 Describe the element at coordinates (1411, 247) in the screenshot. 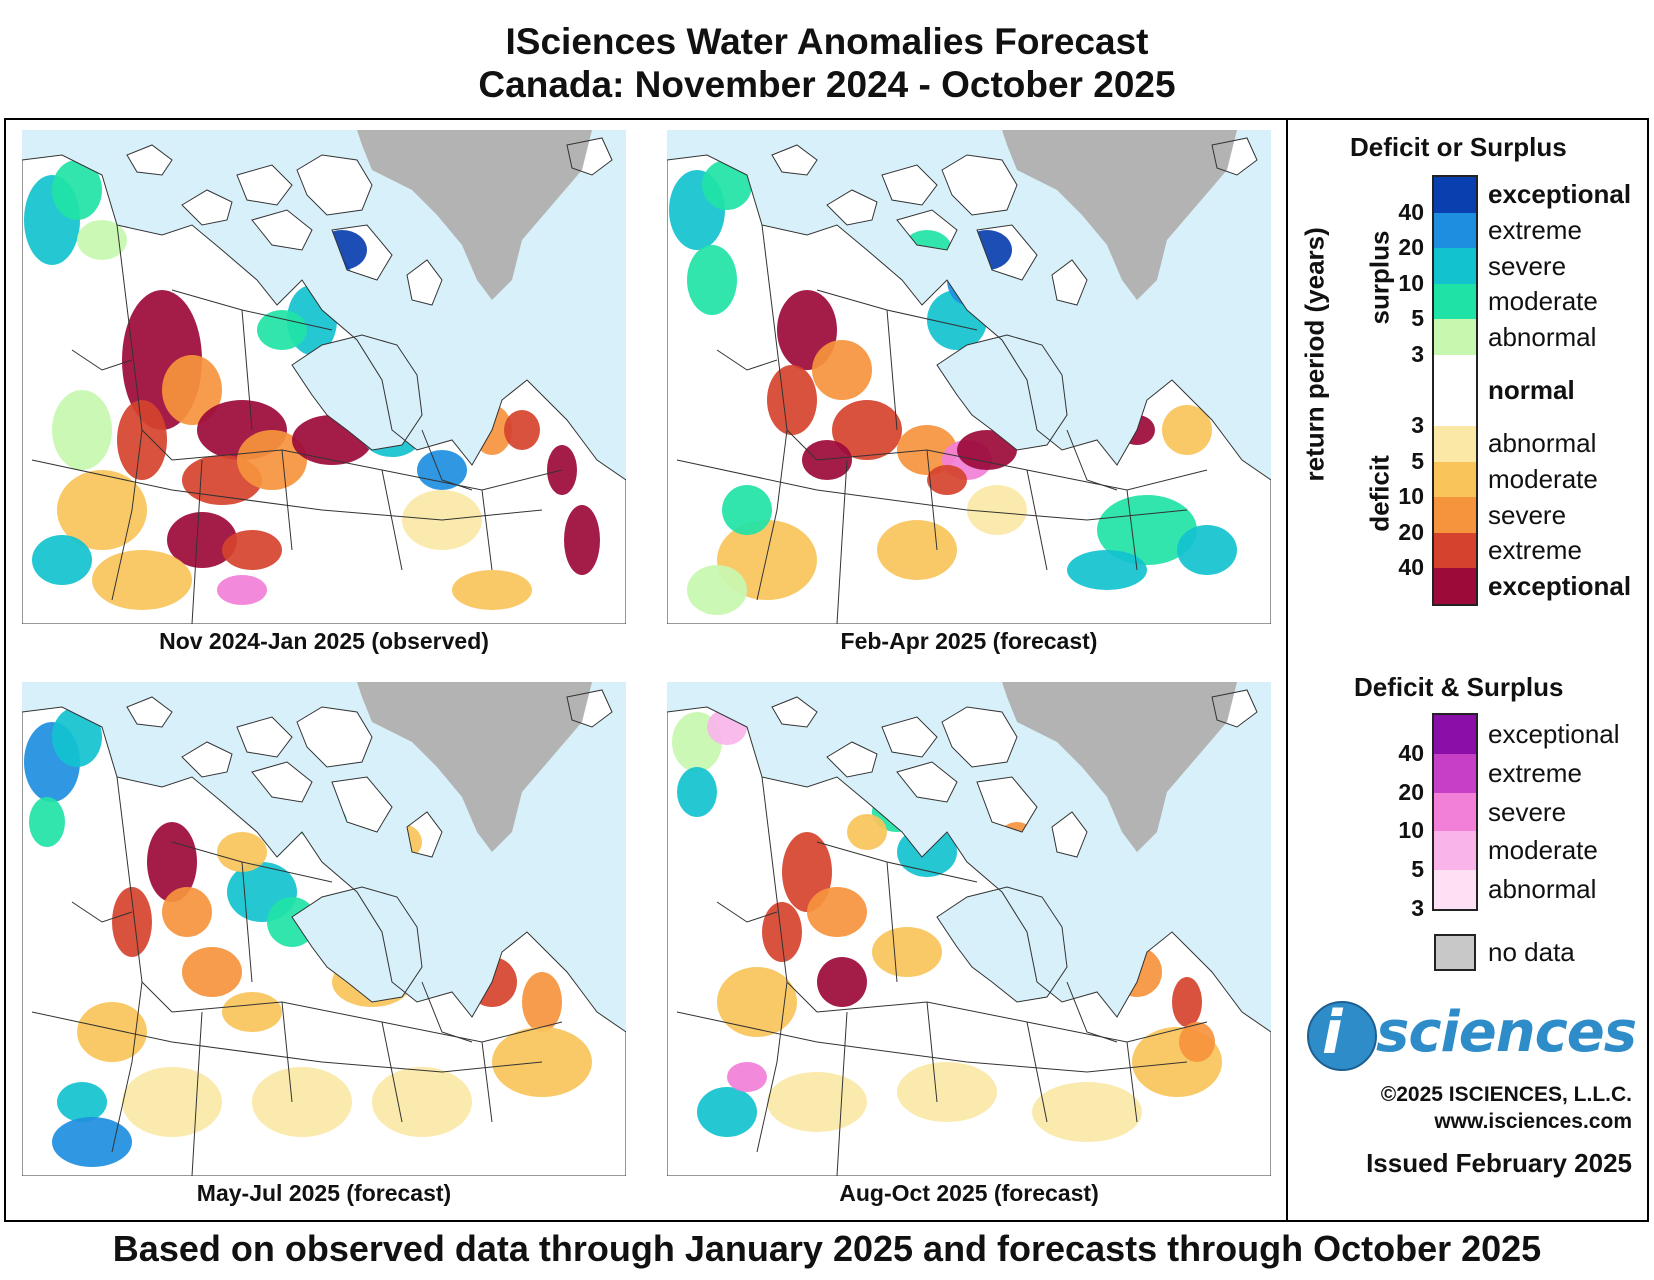

I see `legend-tick-surplus-20: 20` at that location.